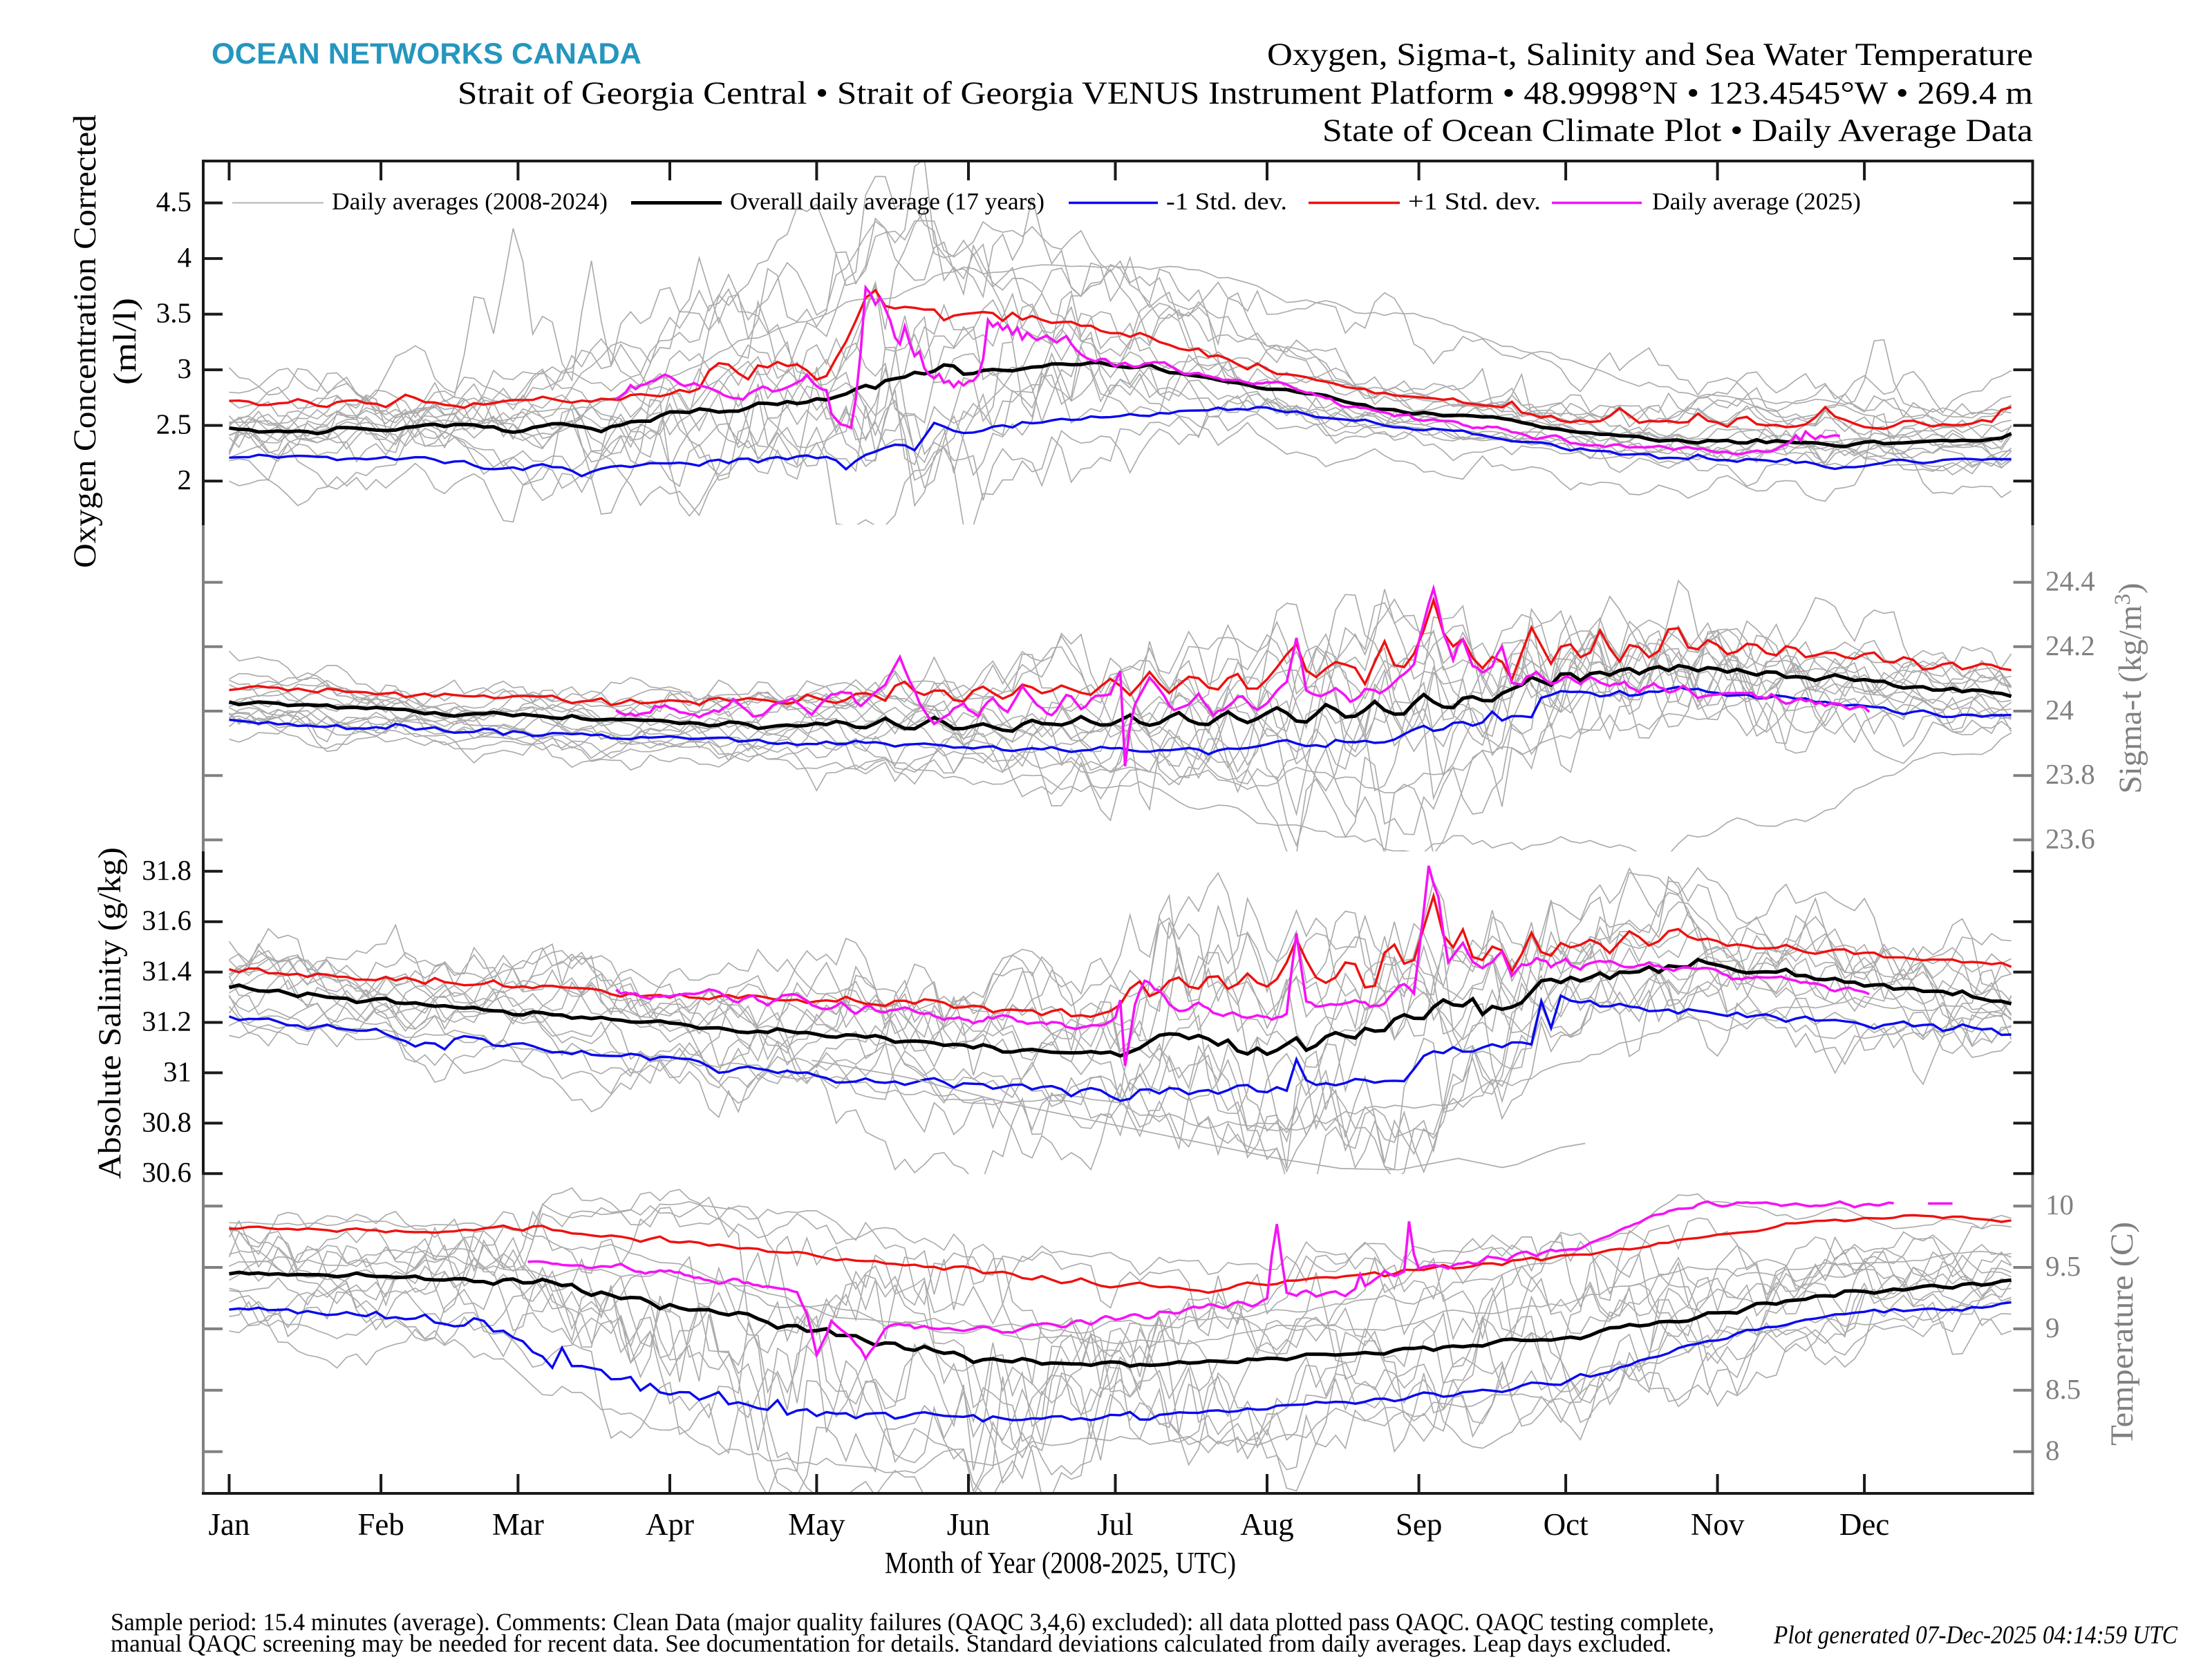 Image resolution: width=2212 pixels, height=1662 pixels. I want to click on svg-text: 24, so click(2060, 710).